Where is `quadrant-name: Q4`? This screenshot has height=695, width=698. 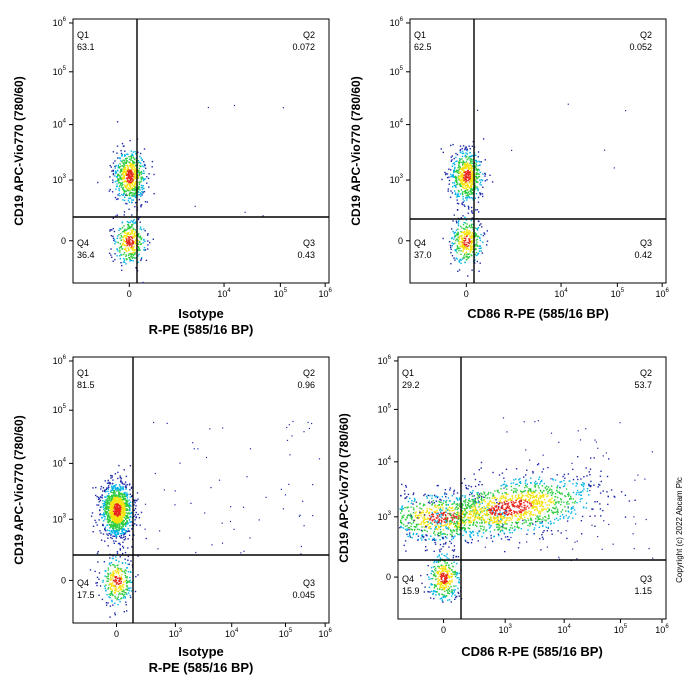 quadrant-name: Q4 is located at coordinates (420, 243).